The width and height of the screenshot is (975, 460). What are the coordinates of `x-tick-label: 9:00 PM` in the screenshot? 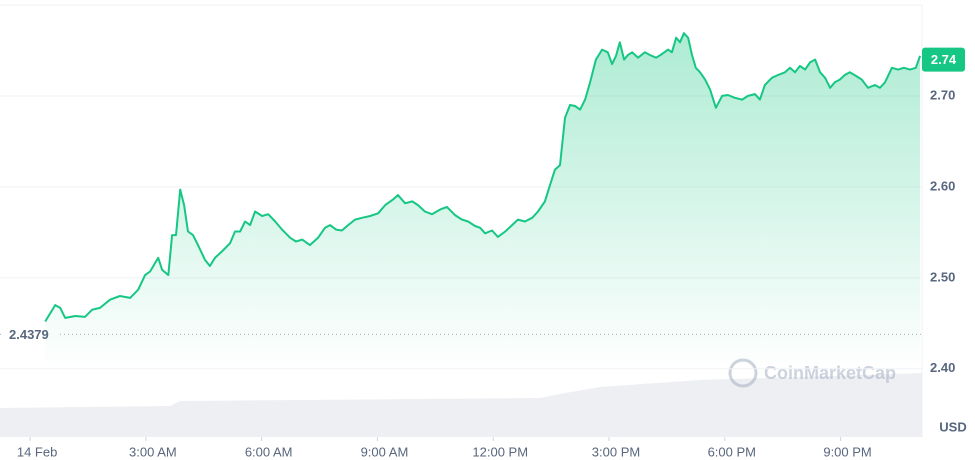 It's located at (847, 451).